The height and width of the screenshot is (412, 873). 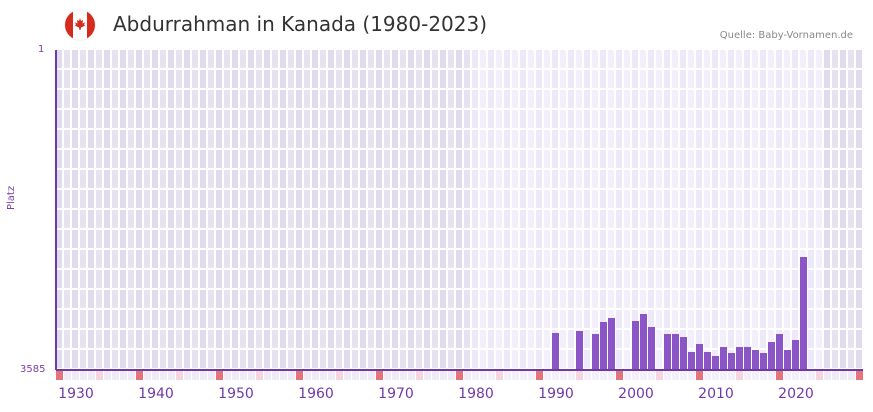 I want to click on bar-1996, so click(x=603, y=346).